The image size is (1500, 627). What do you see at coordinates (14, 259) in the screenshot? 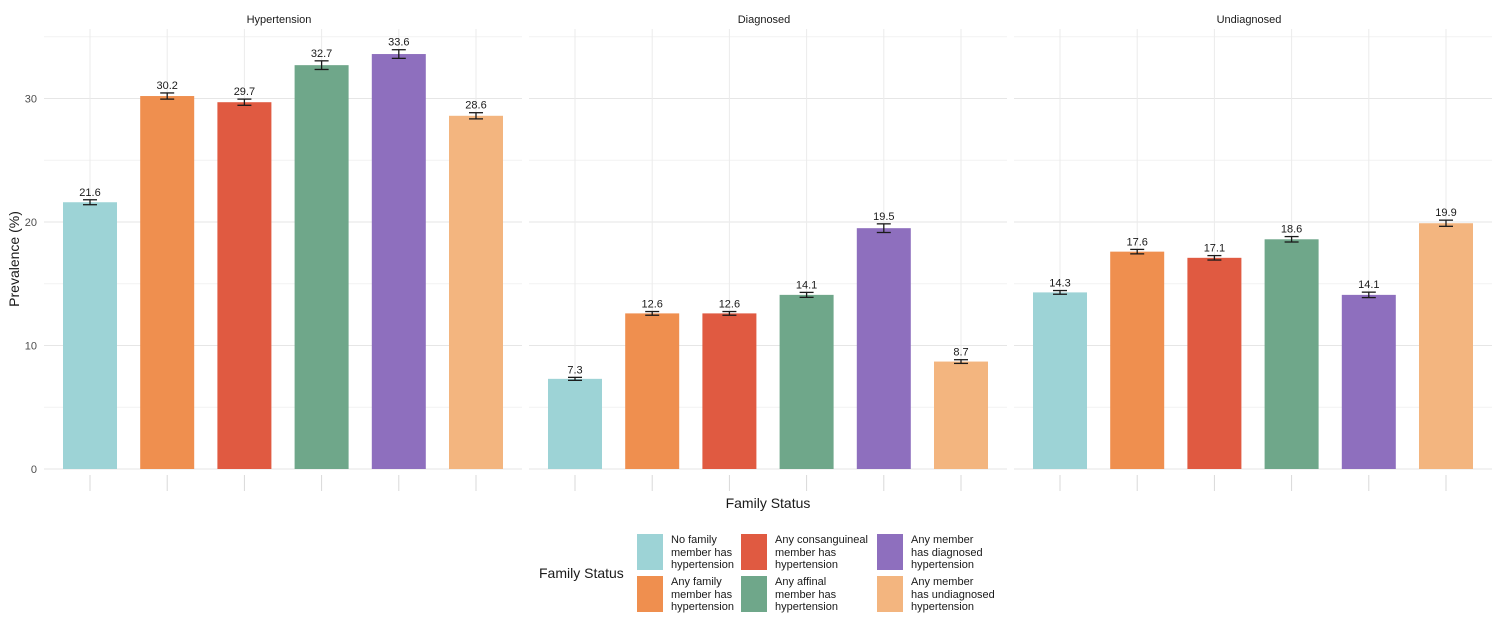
I see `y-axis-label: Prevalence (%)` at bounding box center [14, 259].